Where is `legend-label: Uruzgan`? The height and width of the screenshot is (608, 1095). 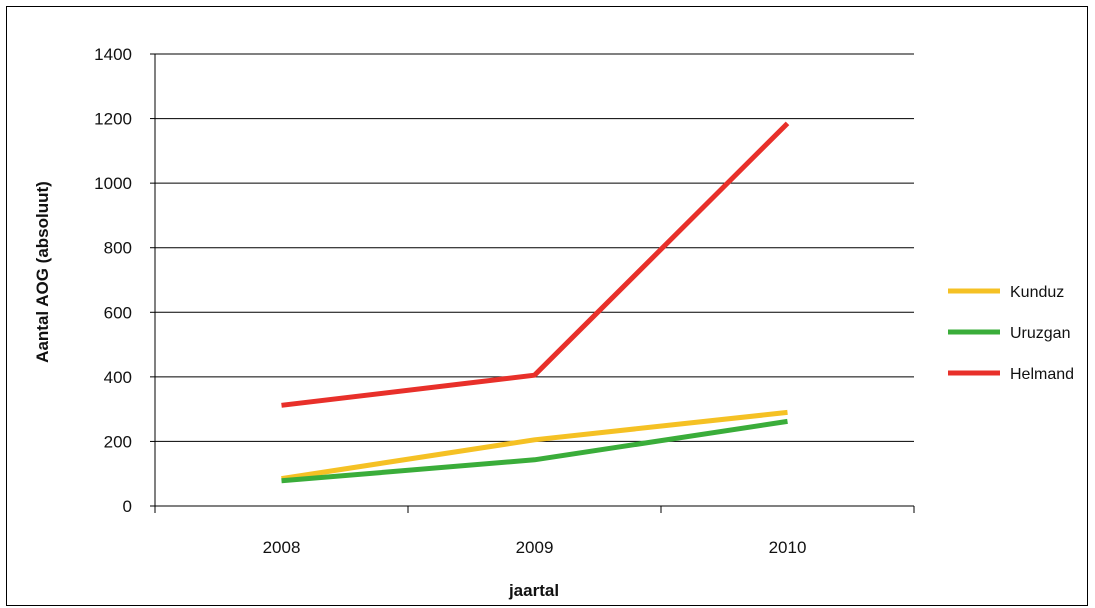 legend-label: Uruzgan is located at coordinates (1040, 333).